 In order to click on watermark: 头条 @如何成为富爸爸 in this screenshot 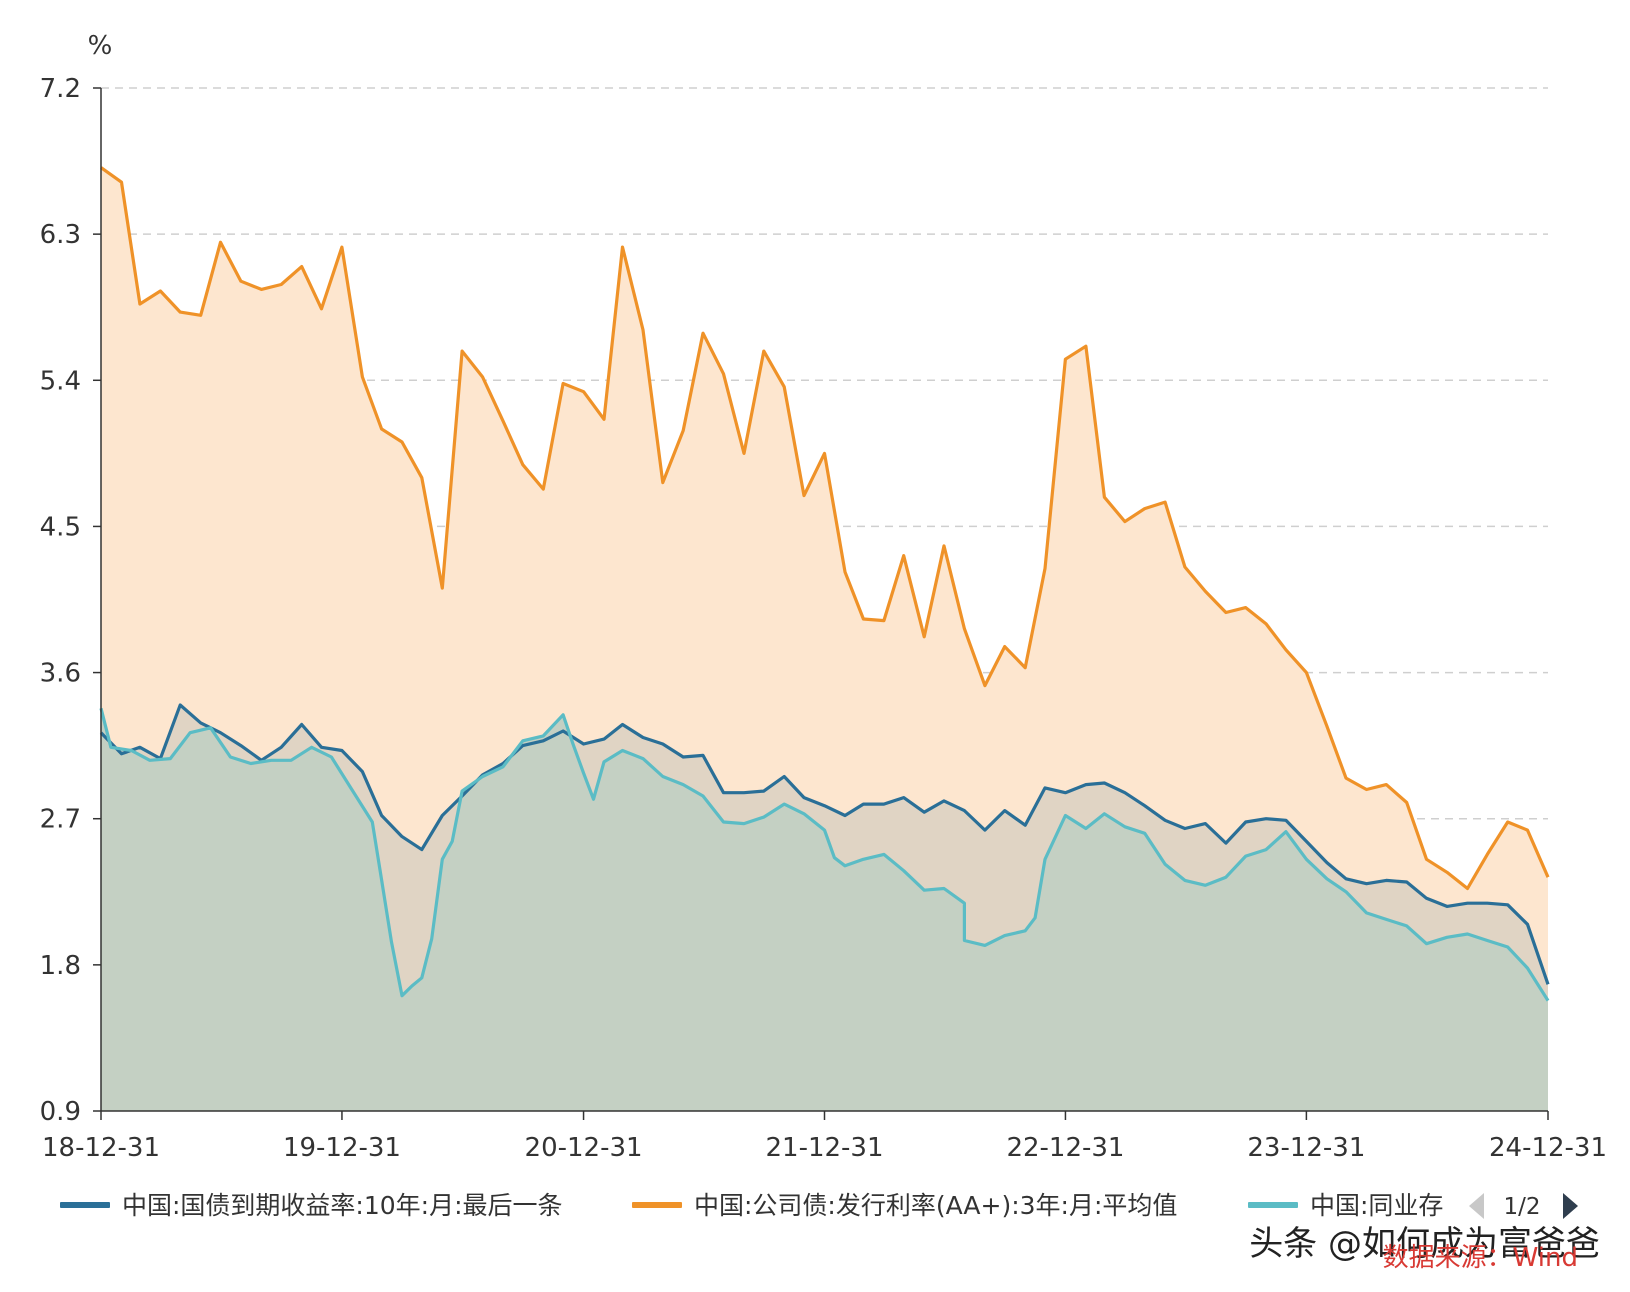, I will do `click(1424, 1244)`.